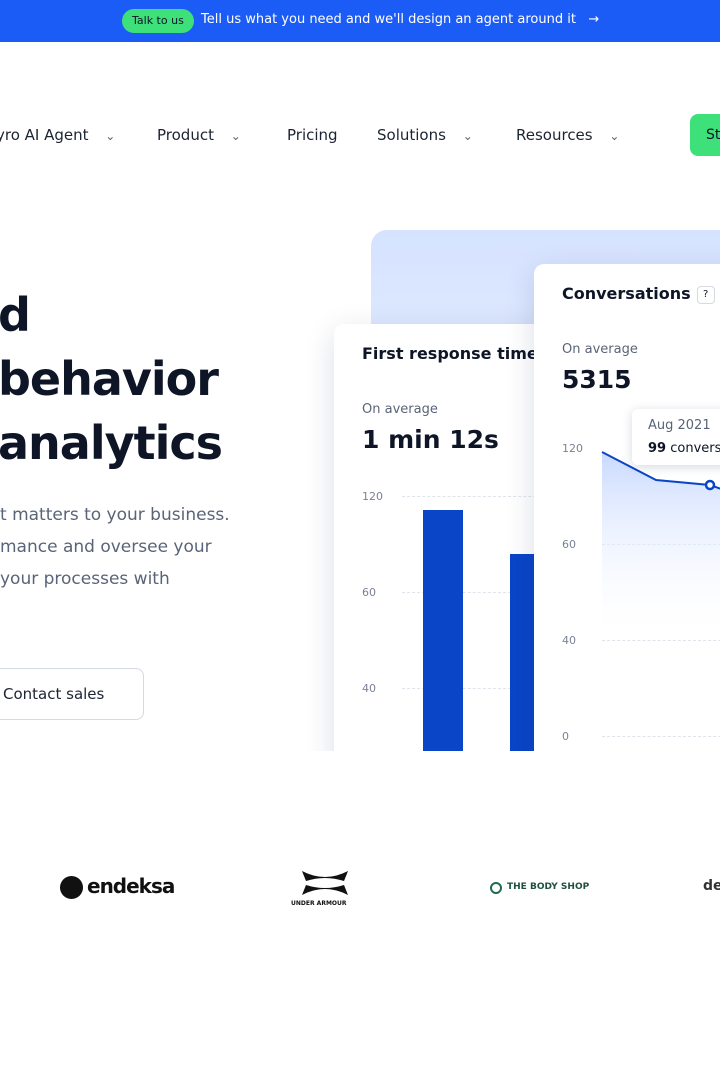 The width and height of the screenshot is (720, 1080). I want to click on line-chart, so click(660, 547).